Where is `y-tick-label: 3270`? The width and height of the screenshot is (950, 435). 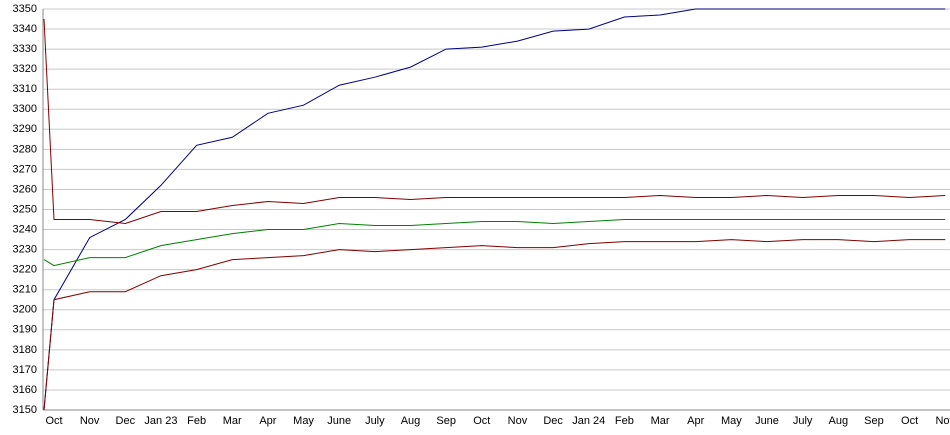 y-tick-label: 3270 is located at coordinates (25, 169).